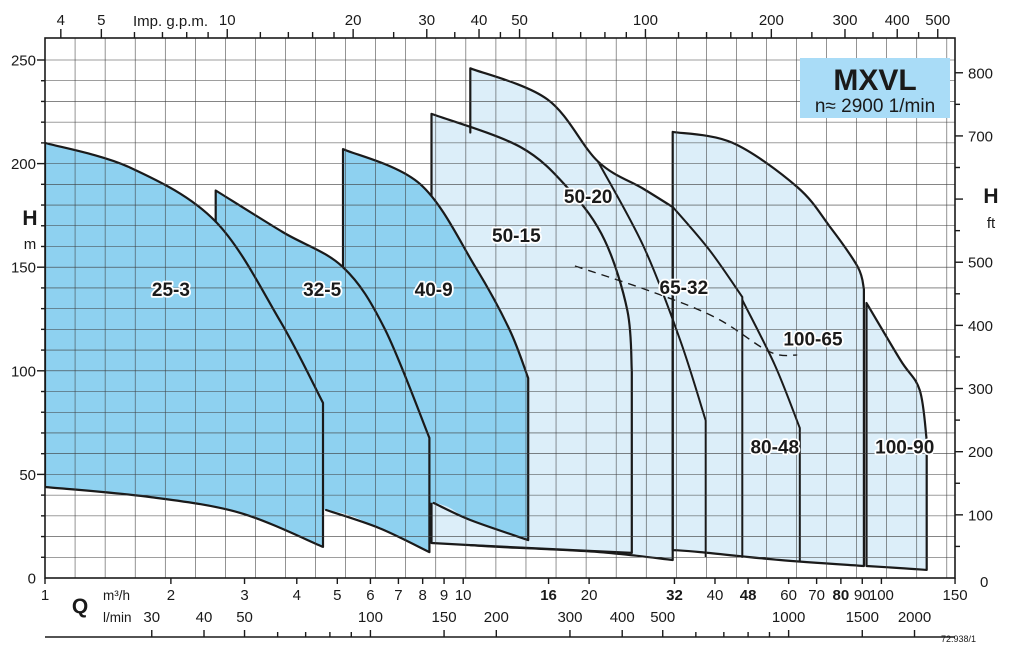 Image resolution: width=1028 pixels, height=658 pixels. What do you see at coordinates (370, 617) in the screenshot?
I see `lmin-tick-label: 100` at bounding box center [370, 617].